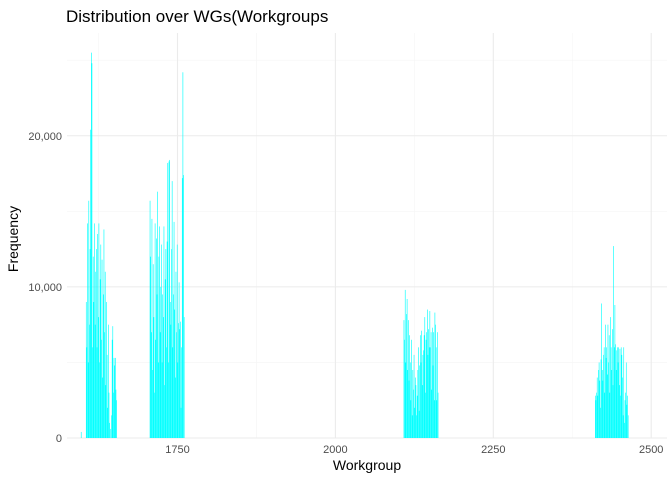 This screenshot has height=480, width=672. I want to click on x-tick-label: 2500, so click(651, 450).